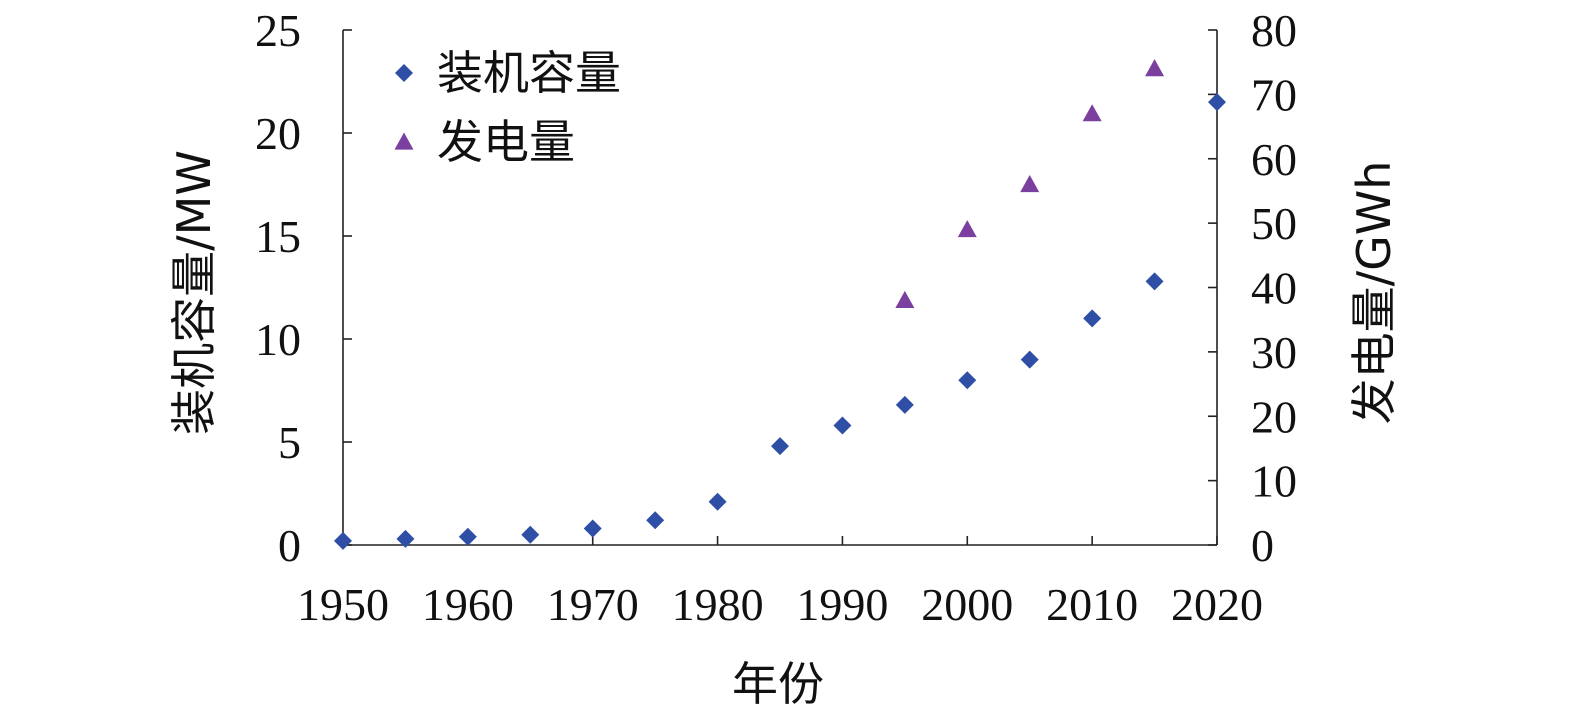 The height and width of the screenshot is (715, 1575). Describe the element at coordinates (1274, 481) in the screenshot. I see `y-right-tick-label: 10` at that location.